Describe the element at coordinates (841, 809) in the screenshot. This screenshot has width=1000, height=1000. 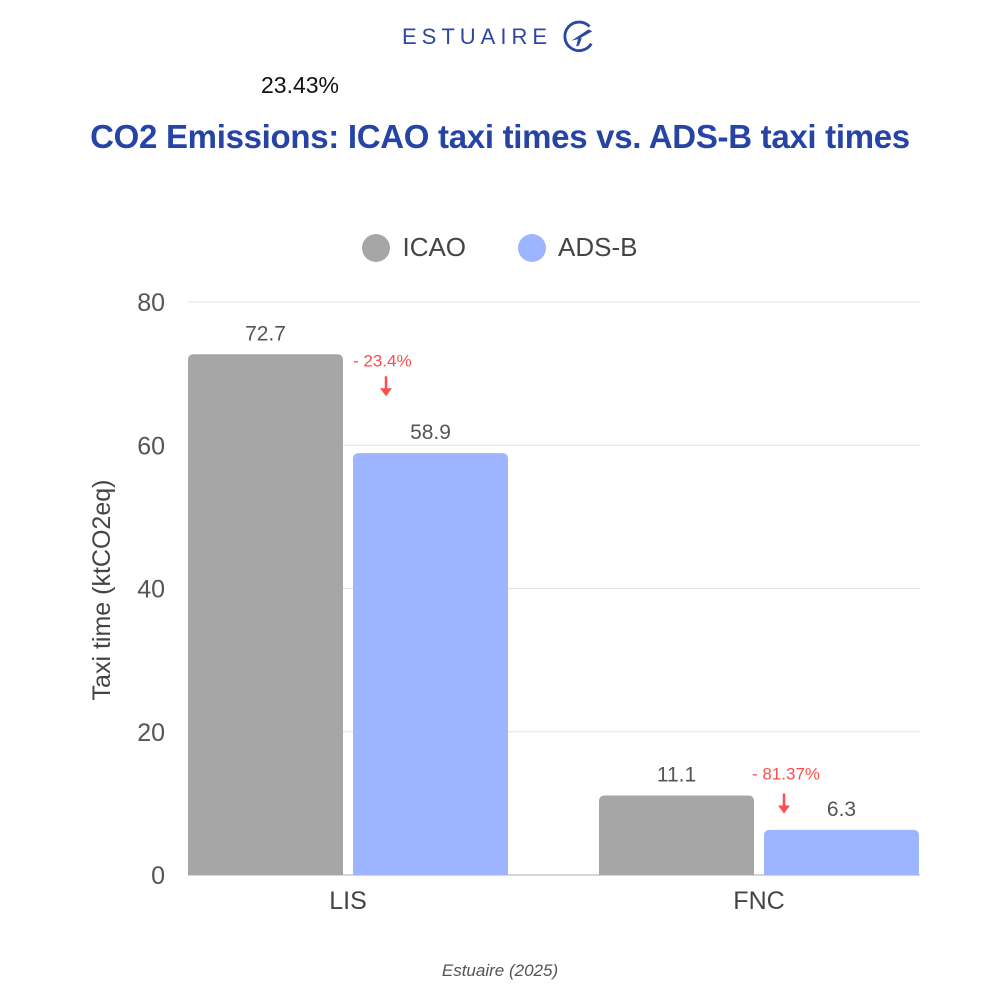
I see `data-label: 6.3` at that location.